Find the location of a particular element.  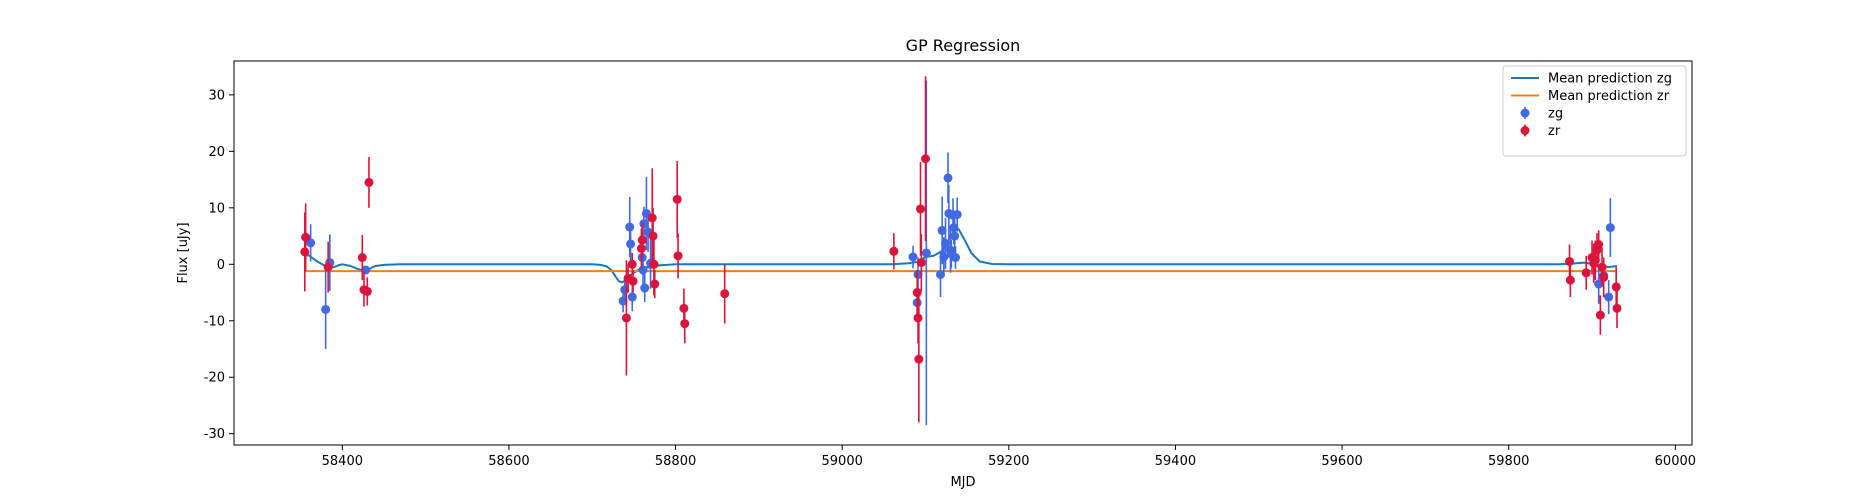

legend-label: Mean prediction zr is located at coordinates (1609, 96).